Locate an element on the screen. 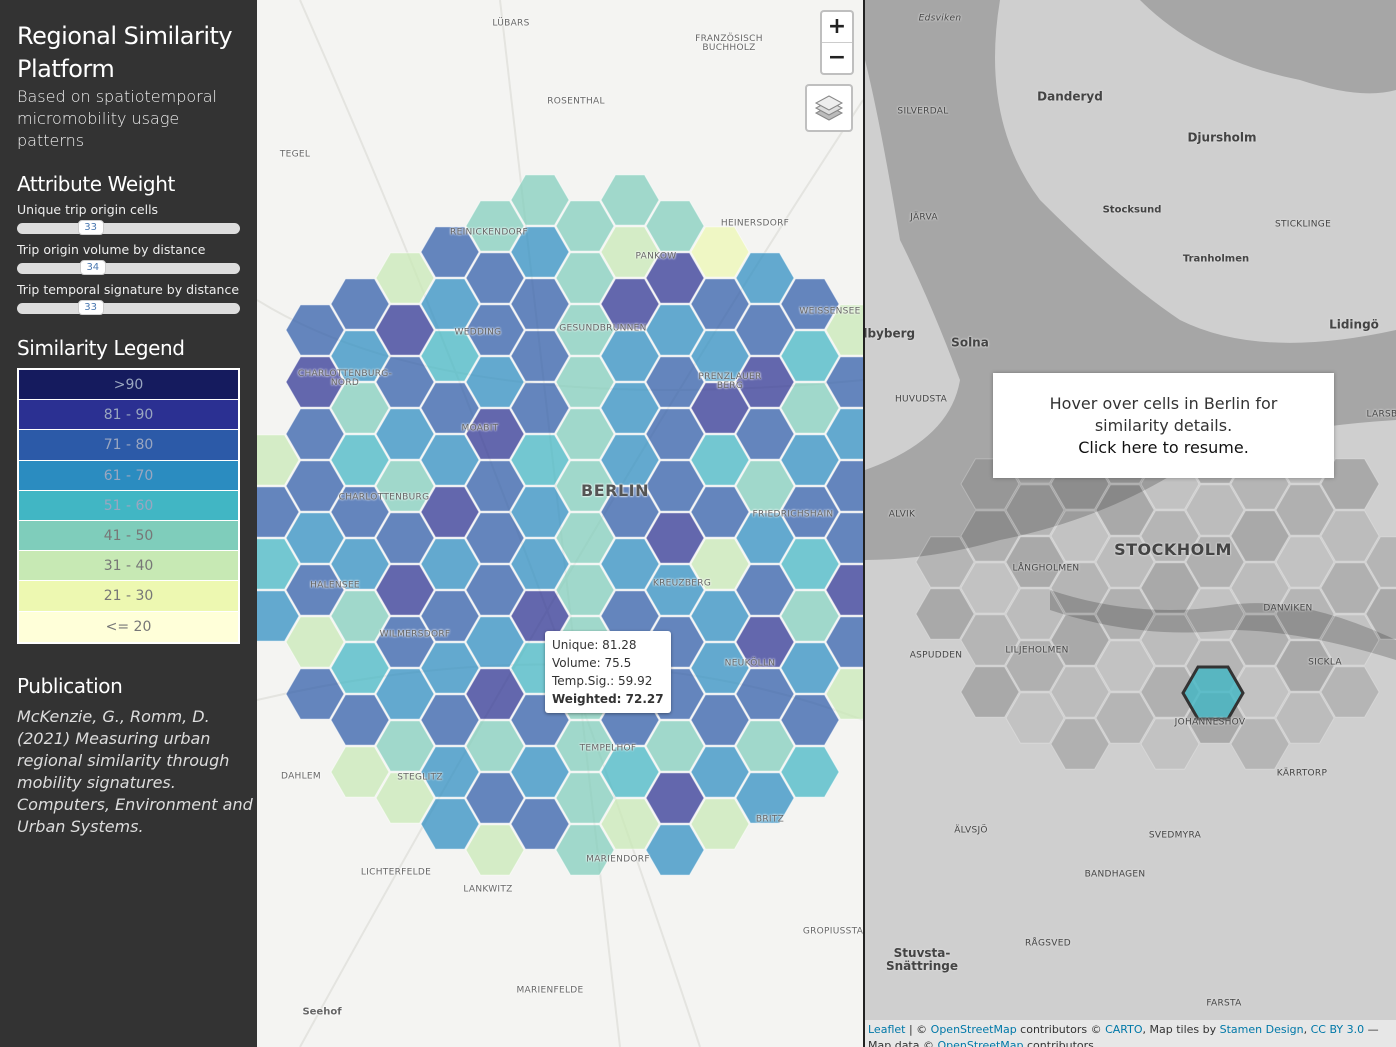  attribution-link: CARTO is located at coordinates (1124, 1029).